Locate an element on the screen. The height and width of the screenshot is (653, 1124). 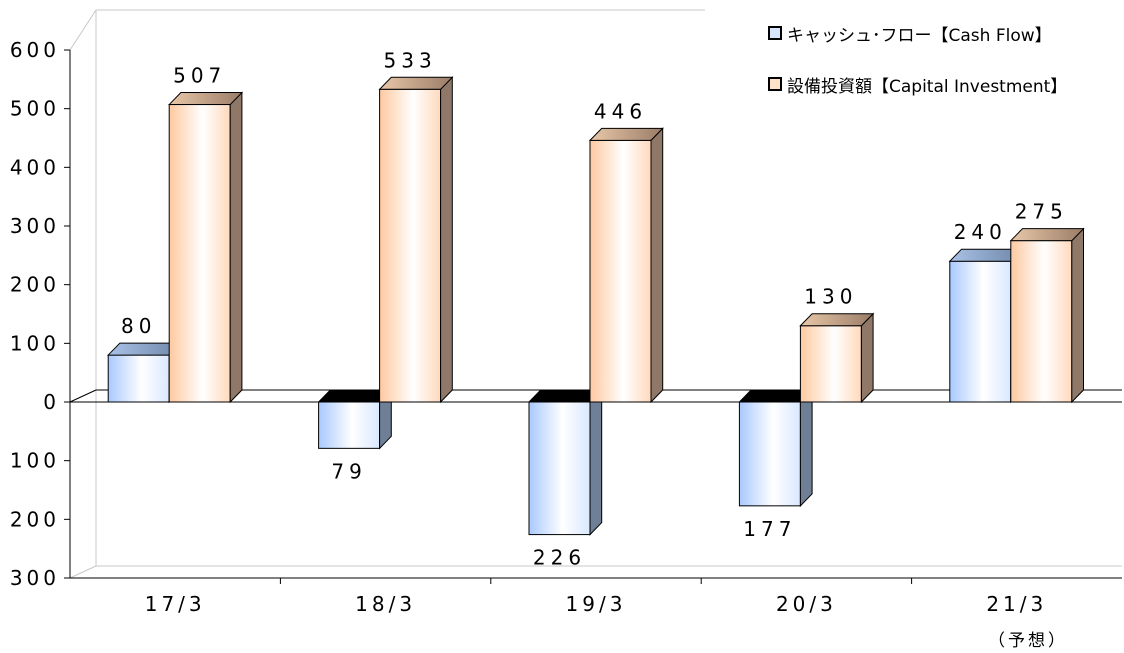
legend-label-cash-flow: キャッシュ･フロー【Cash Flow】 is located at coordinates (919, 35).